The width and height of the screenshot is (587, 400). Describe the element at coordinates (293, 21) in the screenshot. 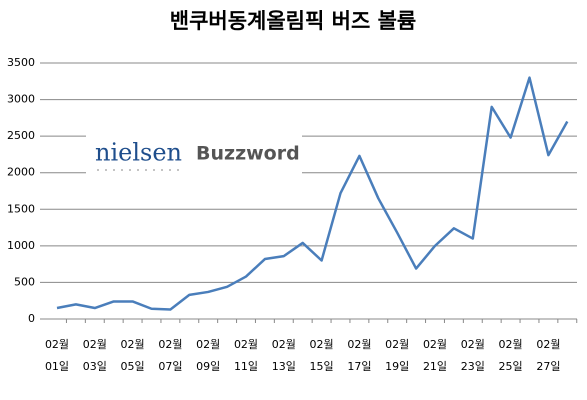

I see `chart-title: 밴쿠버동계올림픽 버즈 볼륨` at that location.